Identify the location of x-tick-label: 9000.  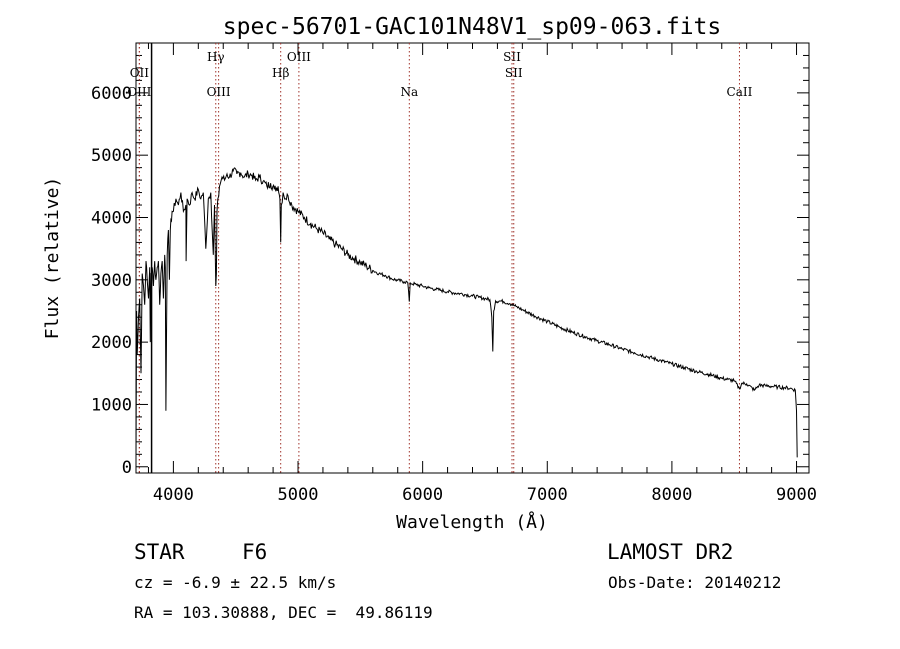
(796, 495).